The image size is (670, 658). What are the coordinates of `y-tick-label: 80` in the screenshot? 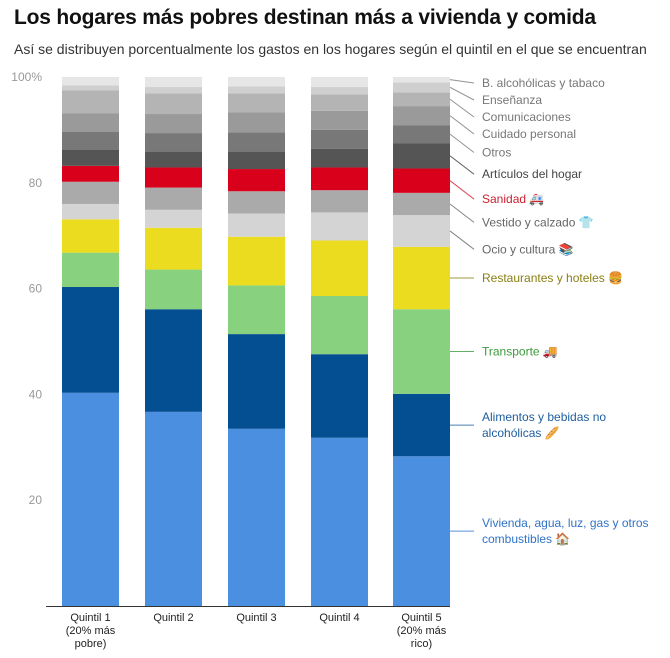 It's located at (36, 183).